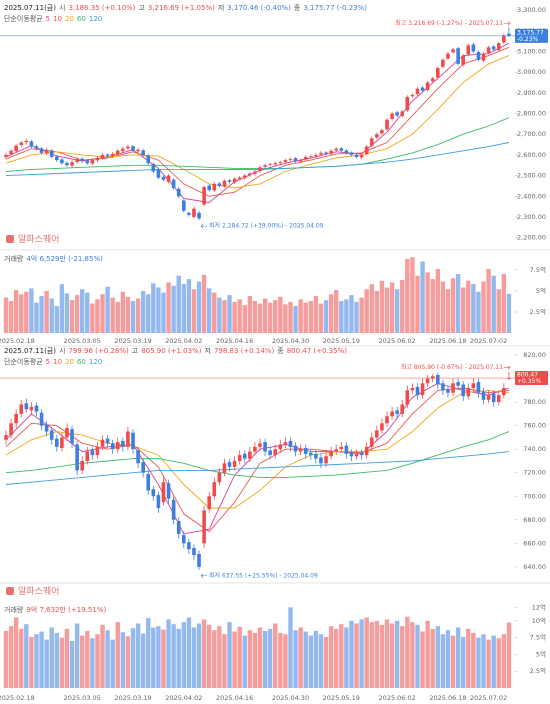 The image size is (550, 704). What do you see at coordinates (58, 362) in the screenshot?
I see `legend-entry: 10` at bounding box center [58, 362].